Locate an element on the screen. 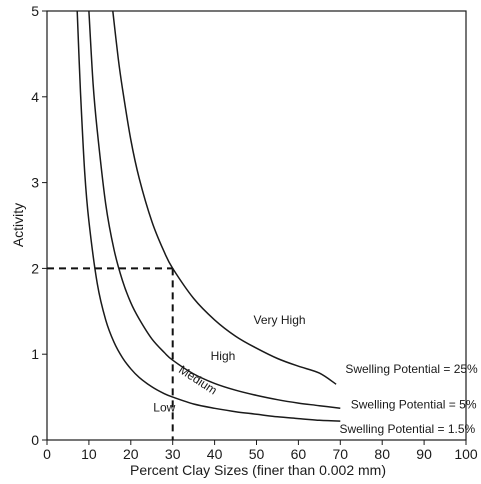 This screenshot has width=481, height=484. x-tick-label: 100 is located at coordinates (466, 454).